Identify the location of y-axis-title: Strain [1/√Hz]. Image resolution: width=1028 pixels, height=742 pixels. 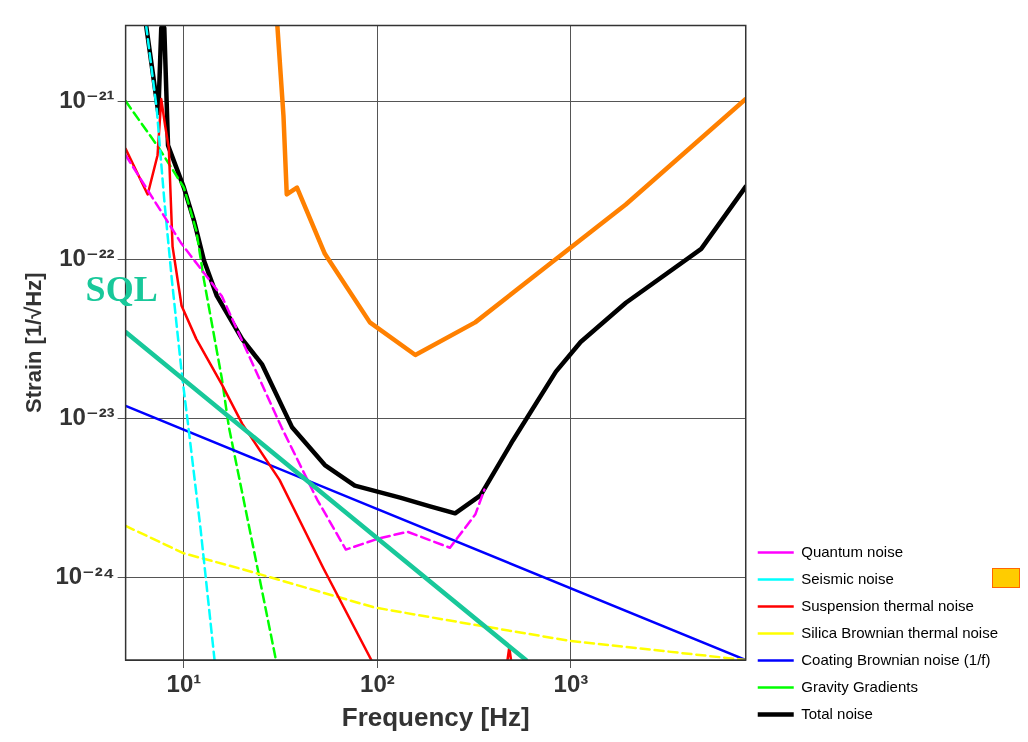
(34, 342).